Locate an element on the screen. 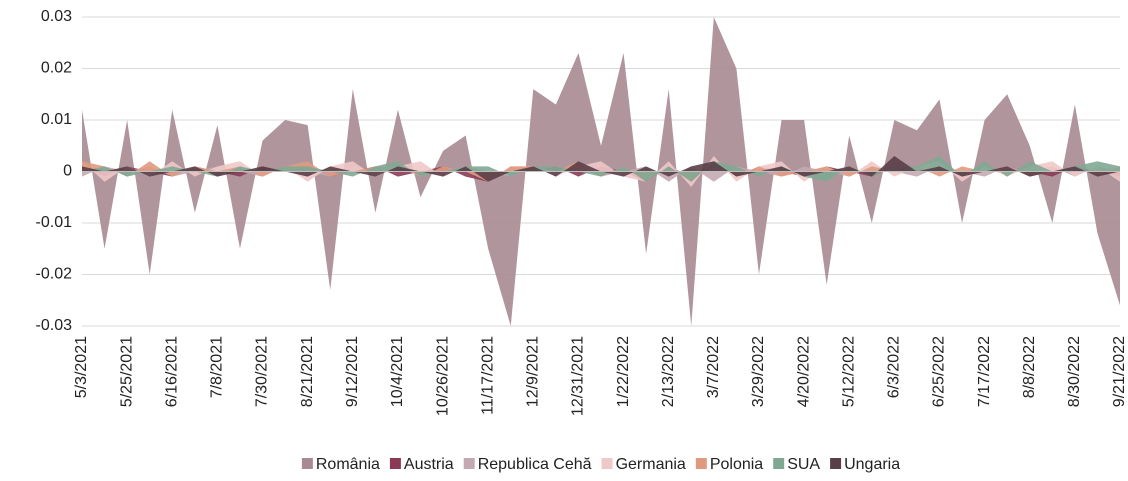 The height and width of the screenshot is (481, 1128). legend-label: Germania is located at coordinates (651, 464).